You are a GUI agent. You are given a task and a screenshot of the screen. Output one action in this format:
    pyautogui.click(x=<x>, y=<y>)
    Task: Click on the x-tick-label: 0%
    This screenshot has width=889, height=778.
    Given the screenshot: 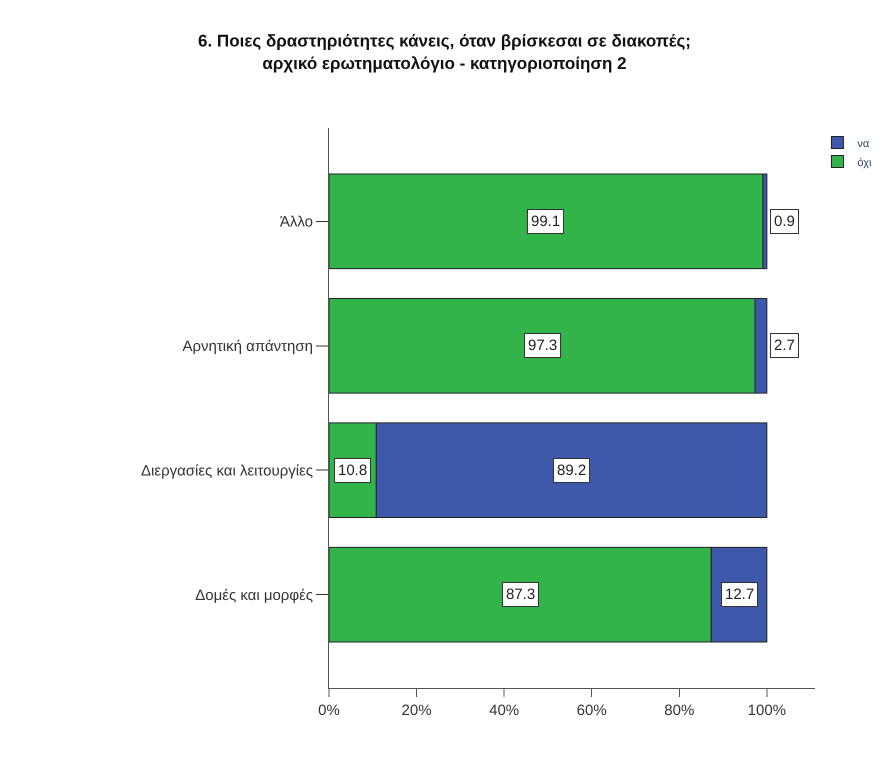 What is the action you would take?
    pyautogui.click(x=329, y=710)
    